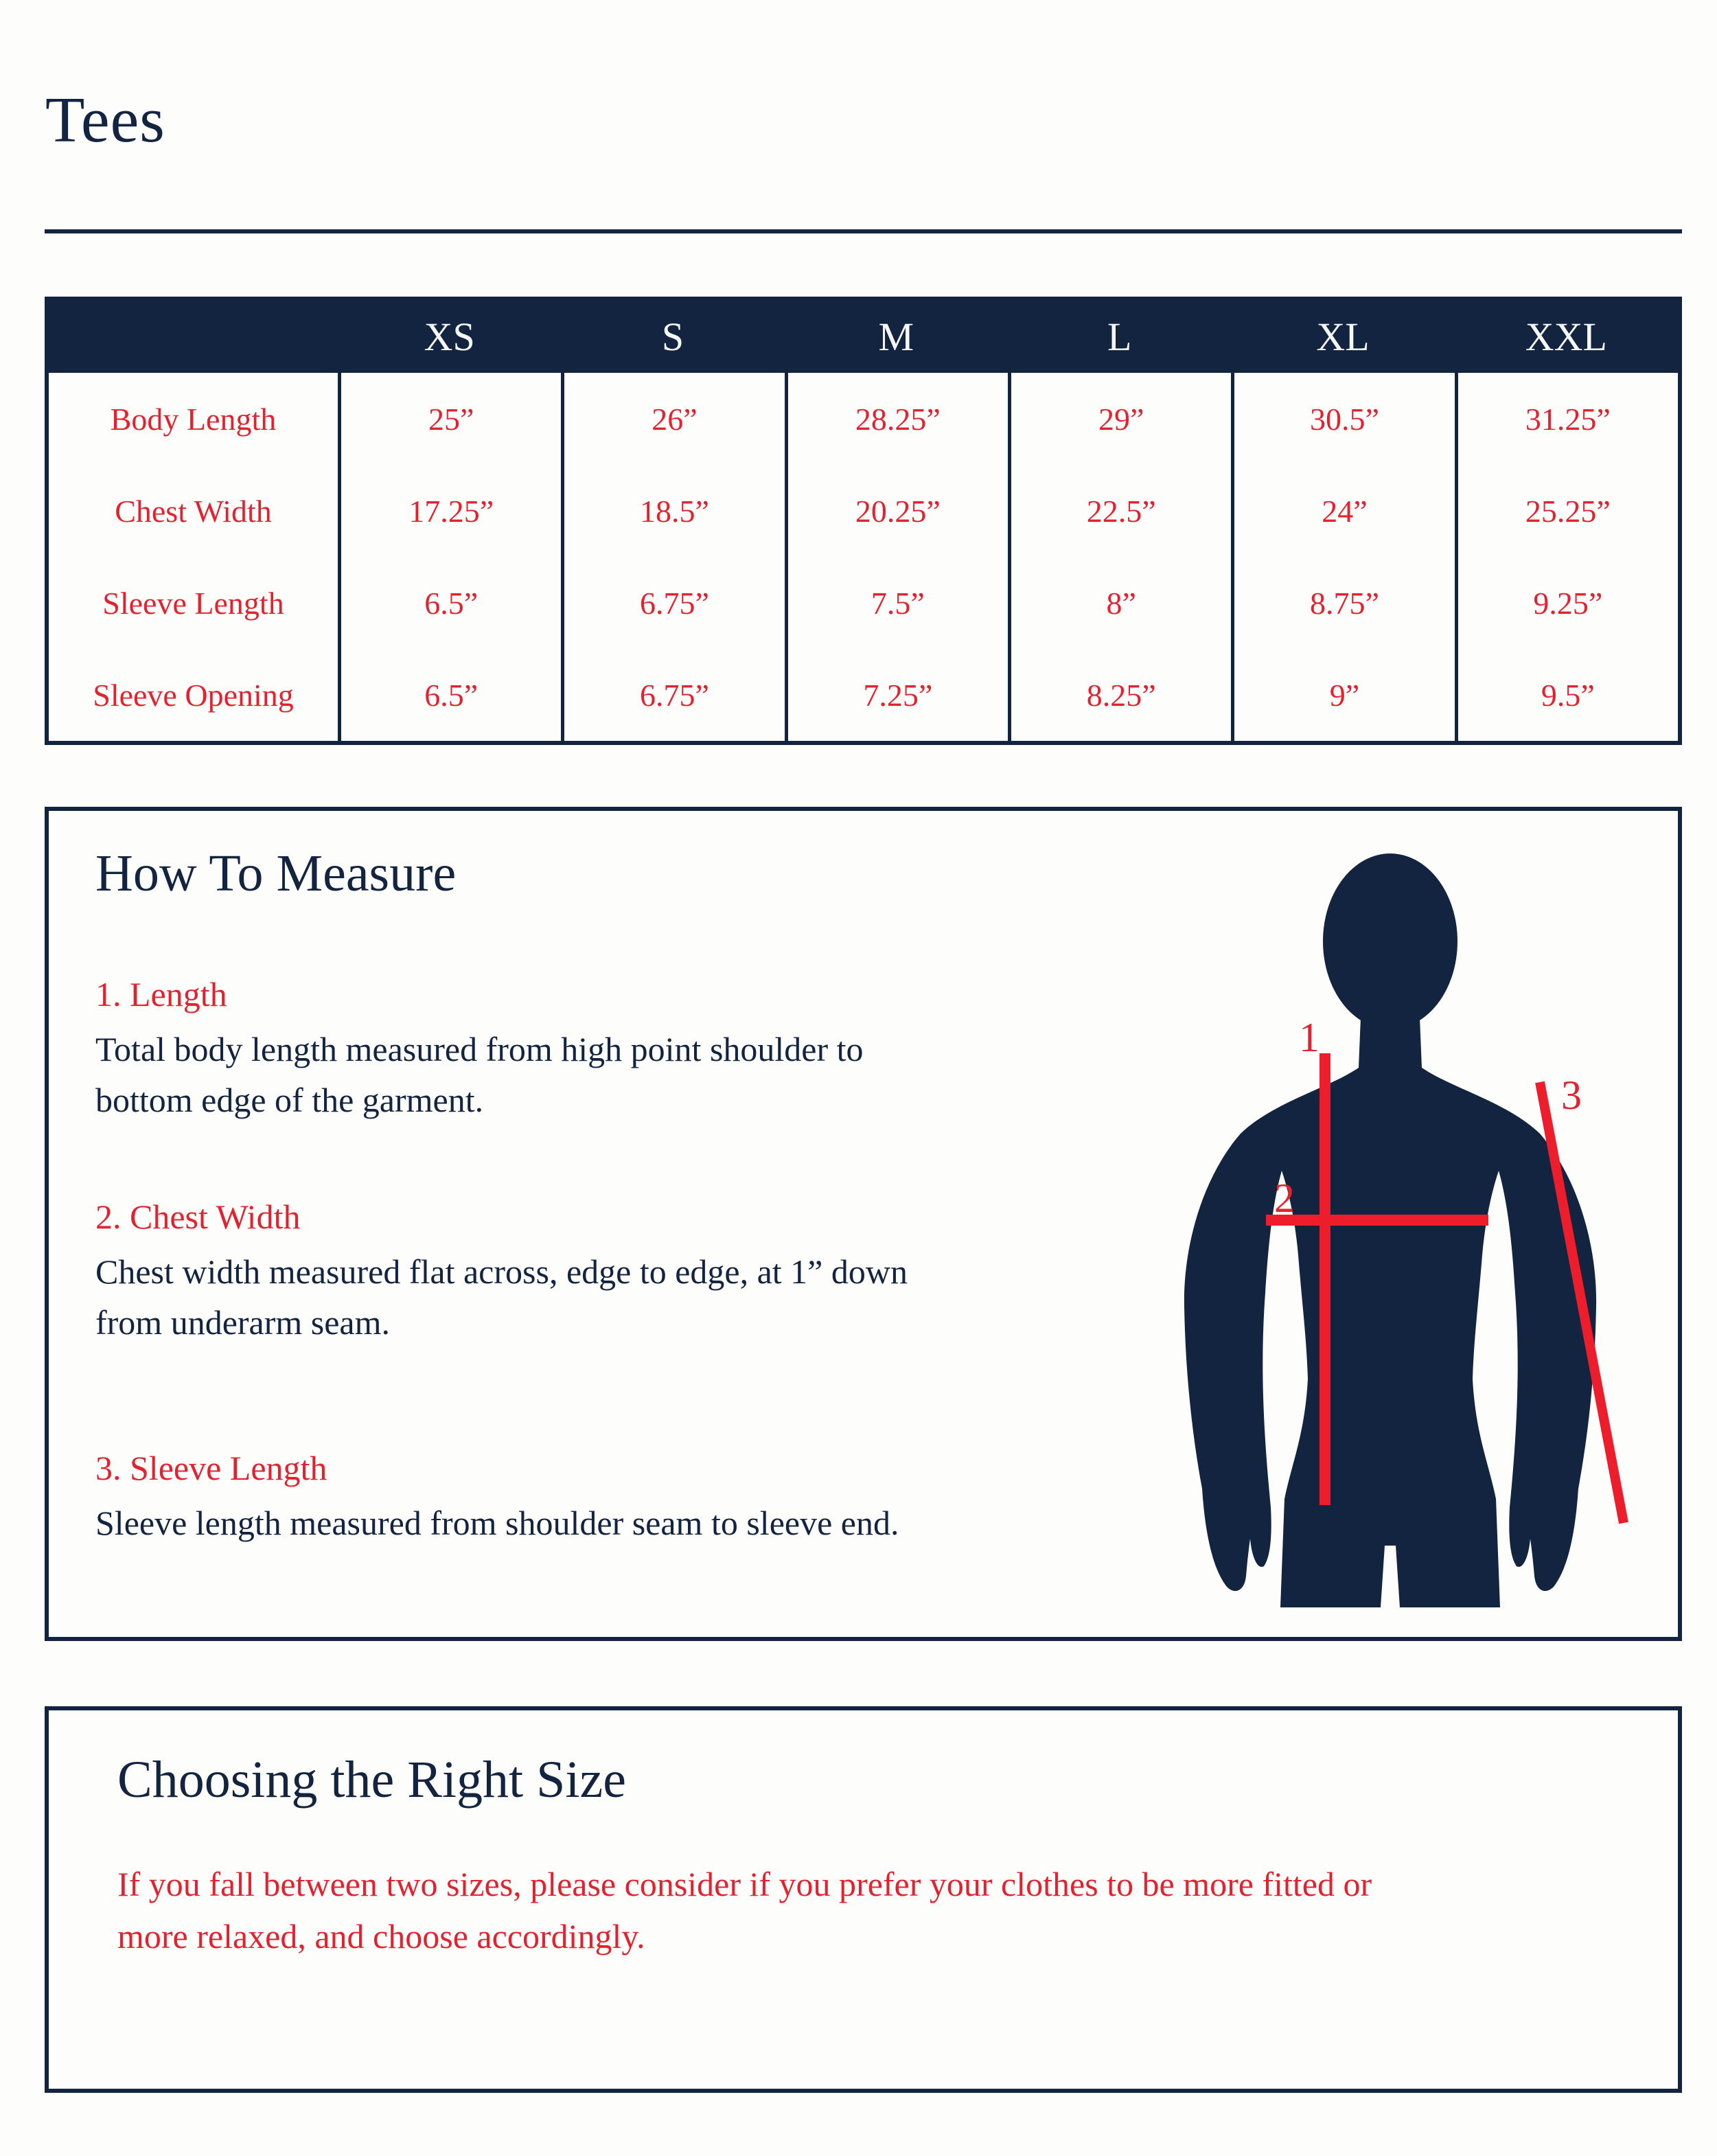 This screenshot has width=1717, height=2156. I want to click on table-cell: 8.25”, so click(1119, 695).